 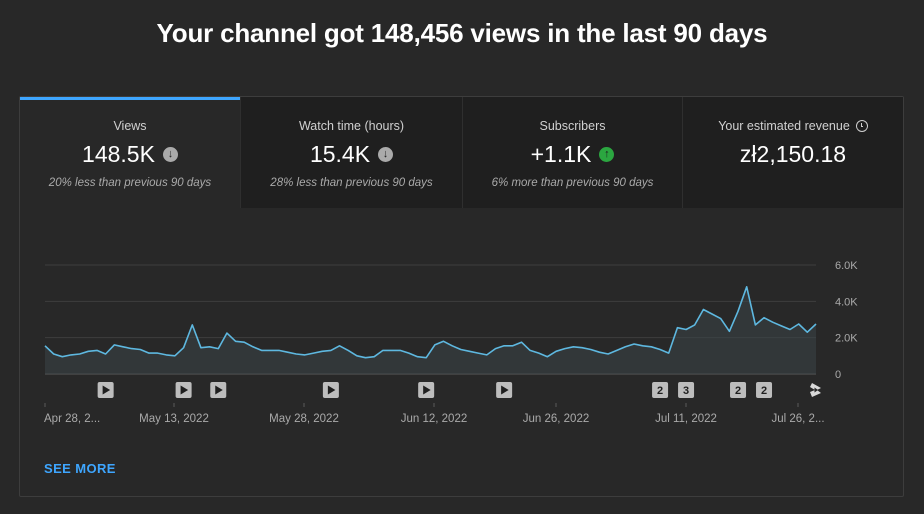 I want to click on tab-value: zł2,150.18, so click(x=793, y=154).